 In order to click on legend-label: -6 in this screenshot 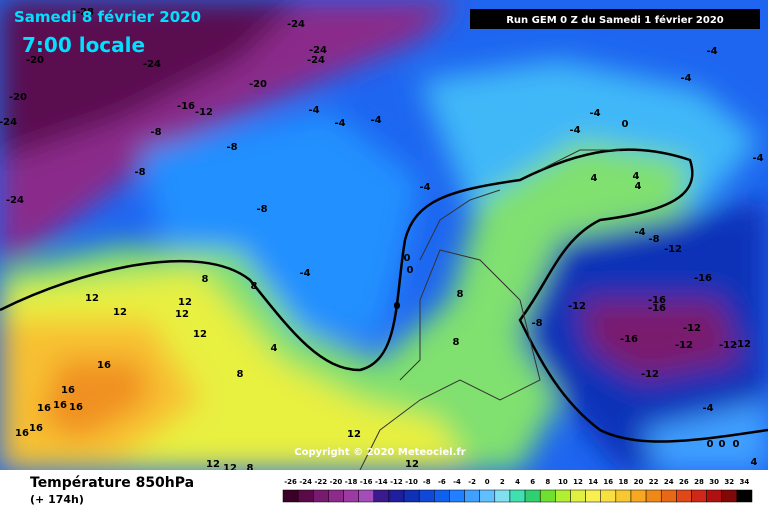, I will do `click(442, 482)`.